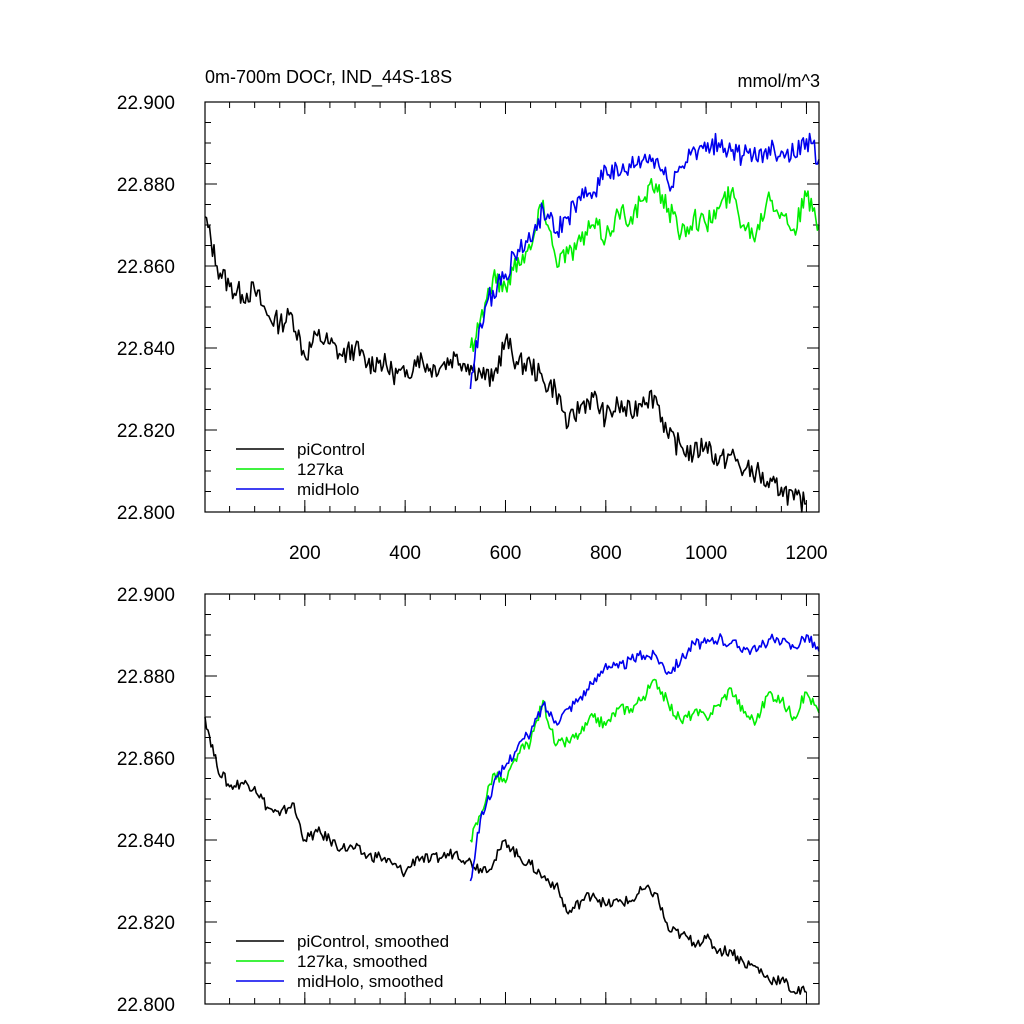 This screenshot has width=1024, height=1024. Describe the element at coordinates (806, 553) in the screenshot. I see `x-tick-label: 1200` at that location.